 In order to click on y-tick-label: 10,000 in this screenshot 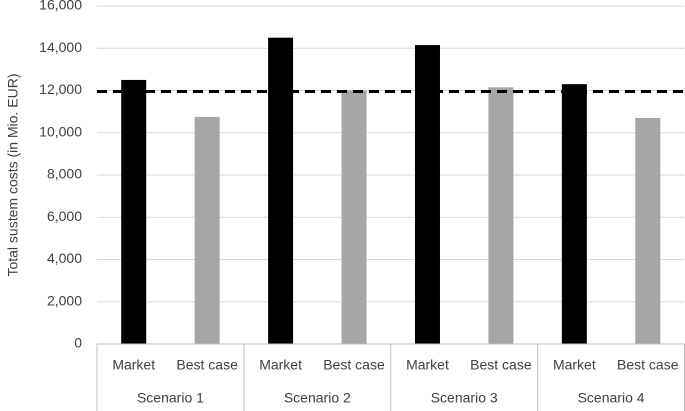, I will do `click(60, 131)`.